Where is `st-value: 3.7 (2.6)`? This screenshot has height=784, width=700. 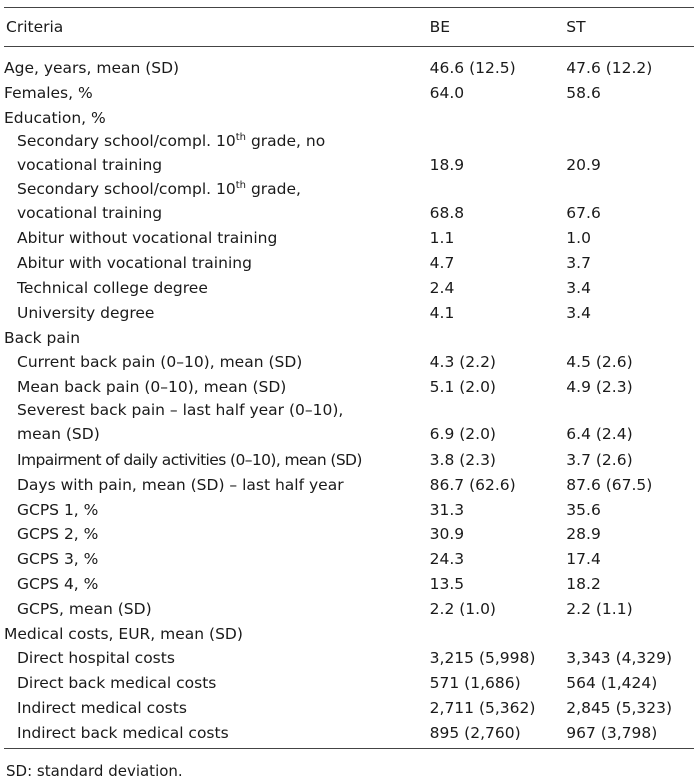
st-value: 3.7 (2.6) is located at coordinates (599, 459).